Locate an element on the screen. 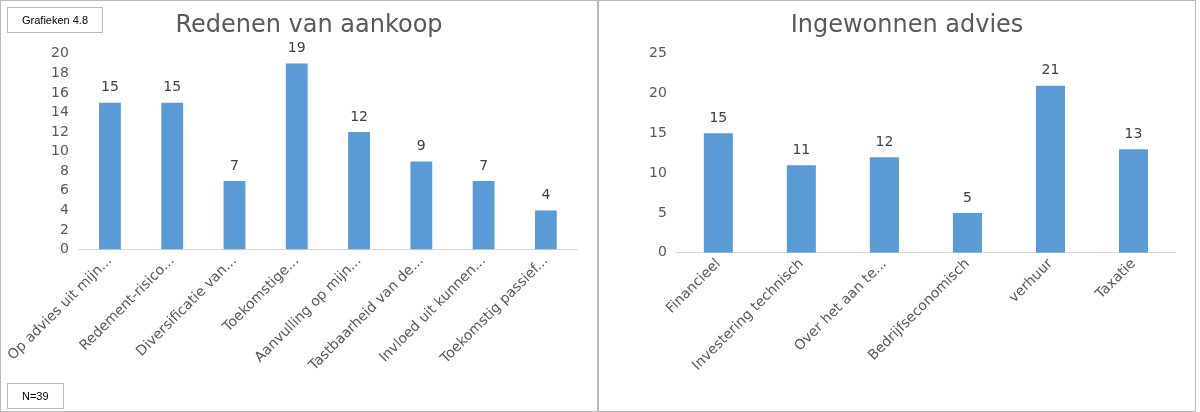 The height and width of the screenshot is (412, 1200). y-tick-label: 2 is located at coordinates (64, 228).